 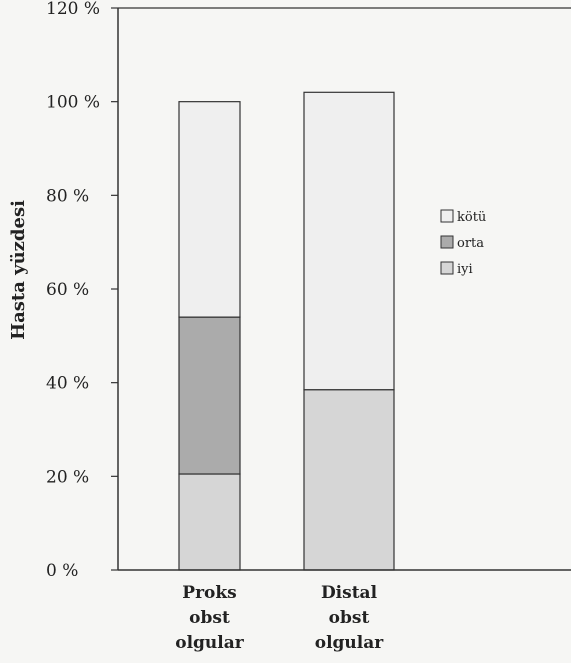 I want to click on legend-label-kötü: kötü, so click(x=471, y=217).